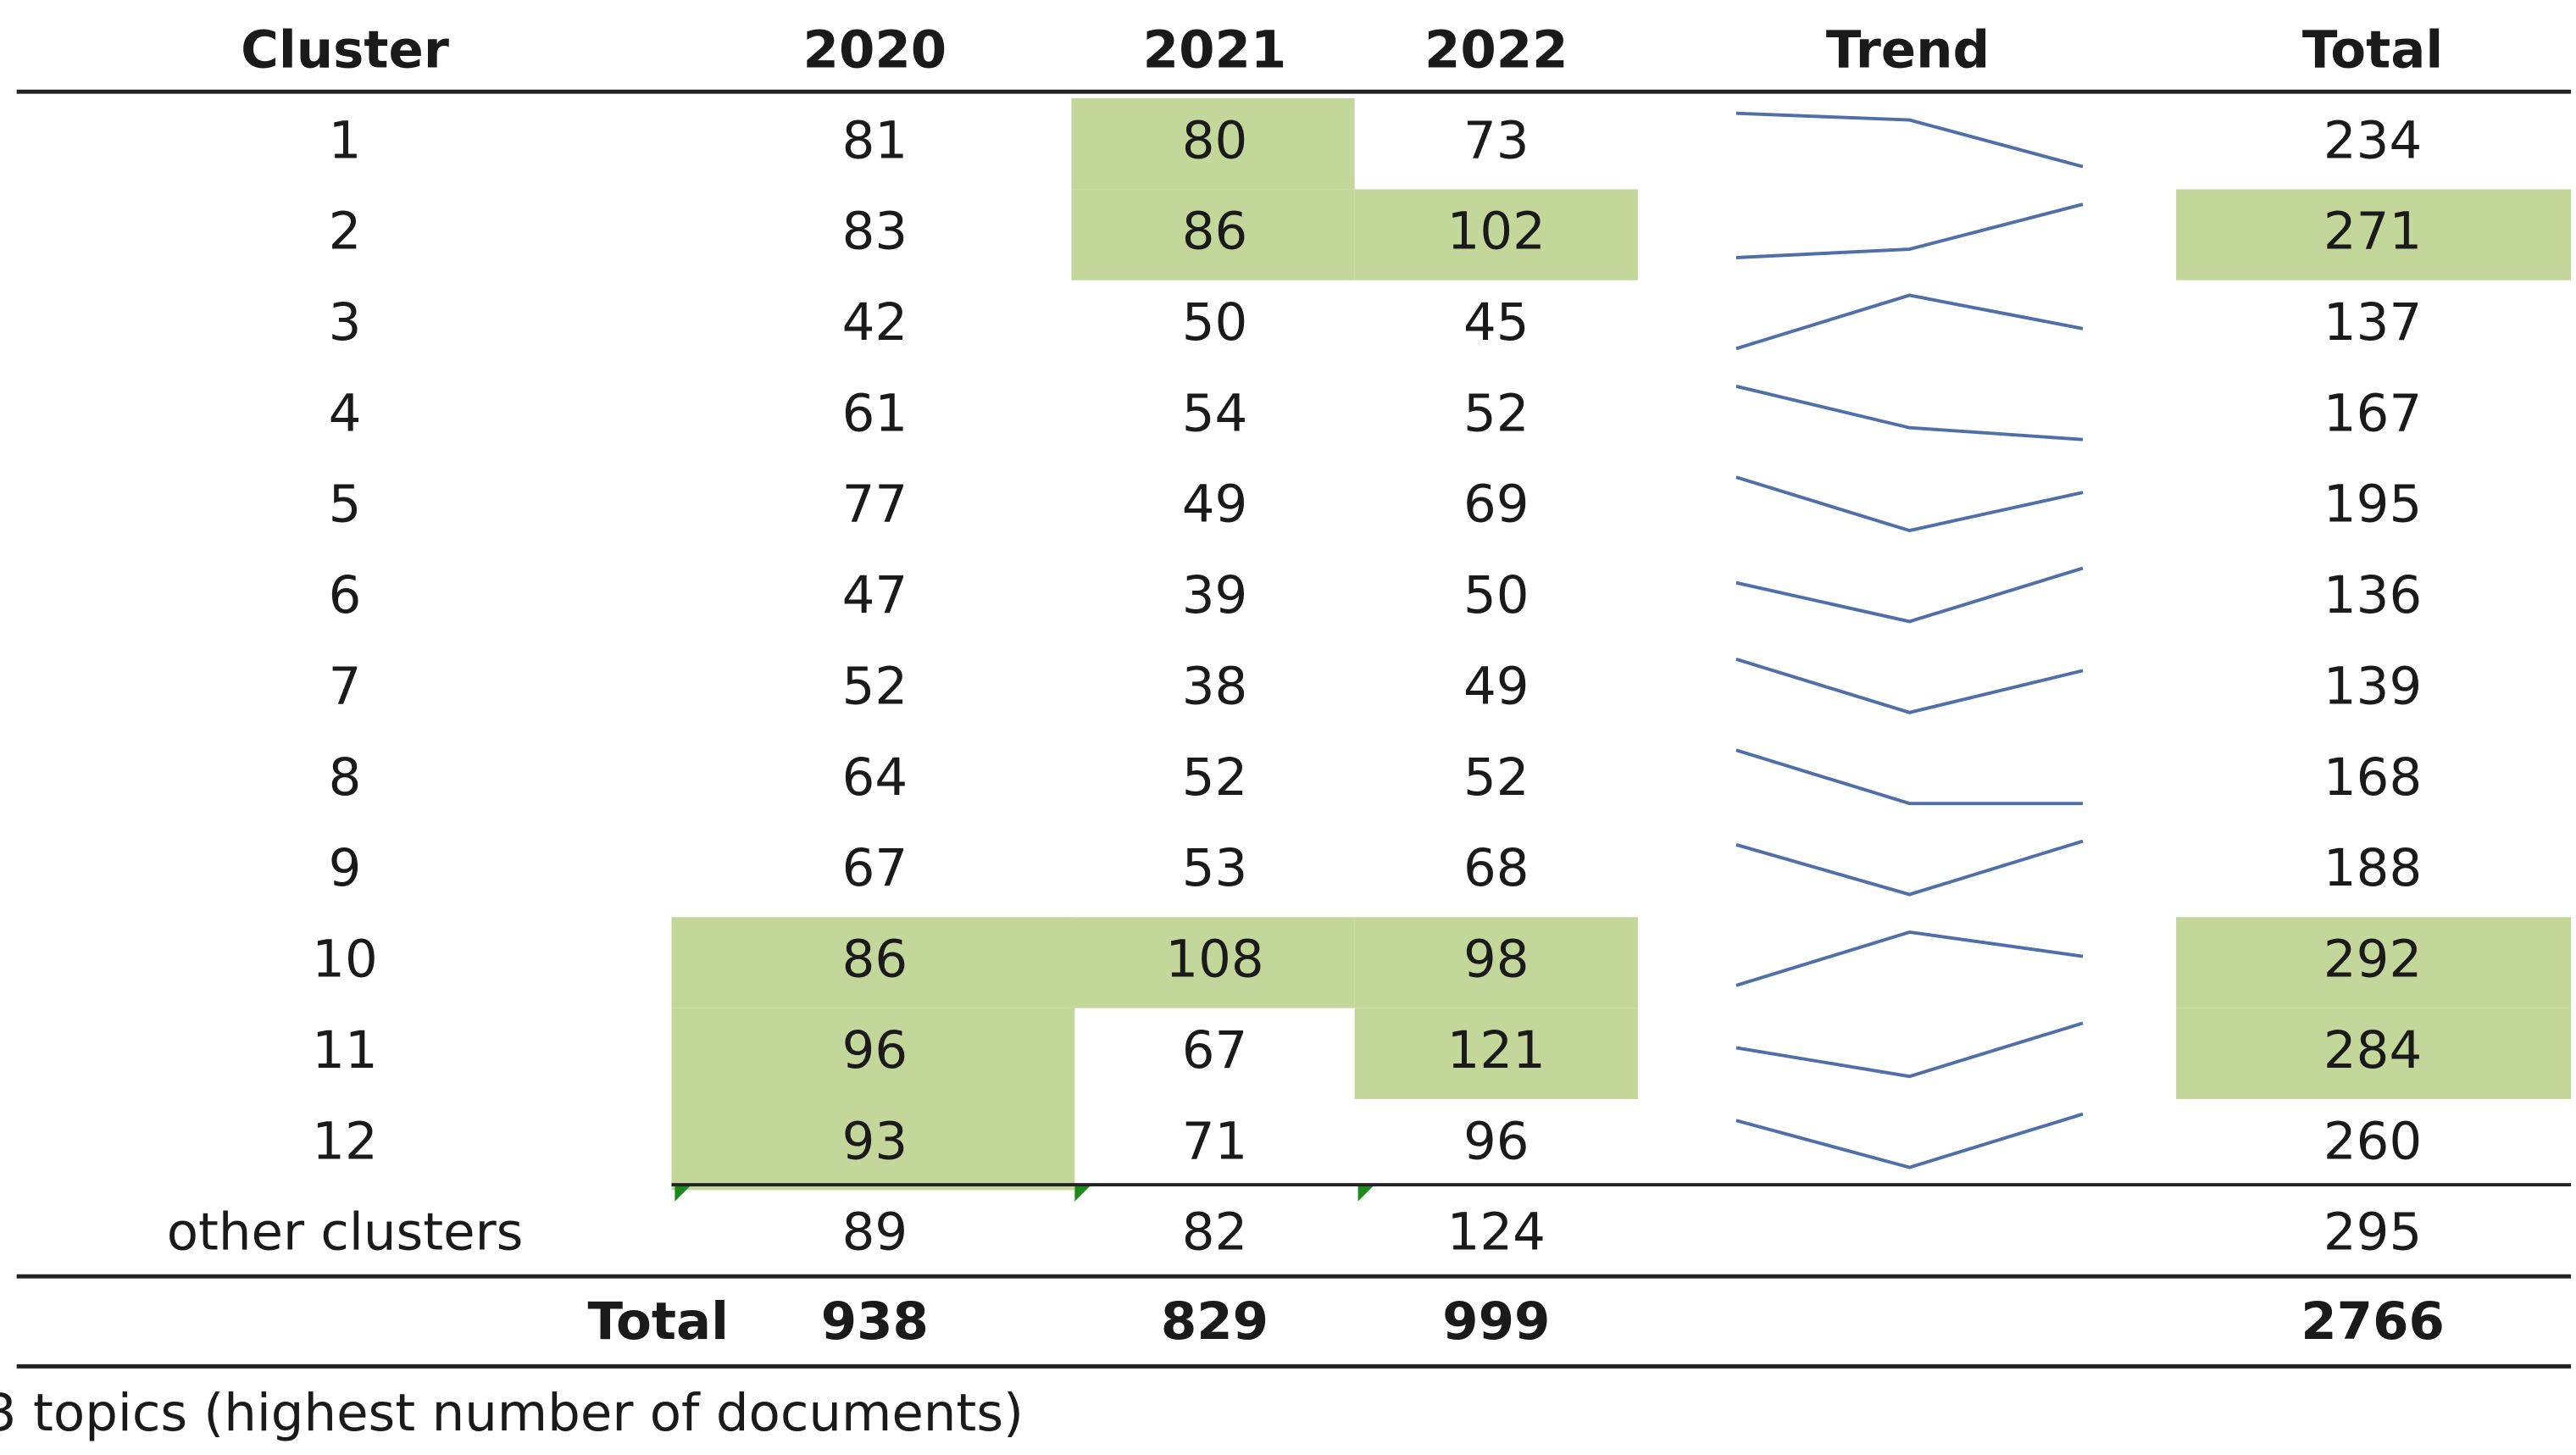 The width and height of the screenshot is (2576, 1455). I want to click on cell-value: 54, so click(1215, 413).